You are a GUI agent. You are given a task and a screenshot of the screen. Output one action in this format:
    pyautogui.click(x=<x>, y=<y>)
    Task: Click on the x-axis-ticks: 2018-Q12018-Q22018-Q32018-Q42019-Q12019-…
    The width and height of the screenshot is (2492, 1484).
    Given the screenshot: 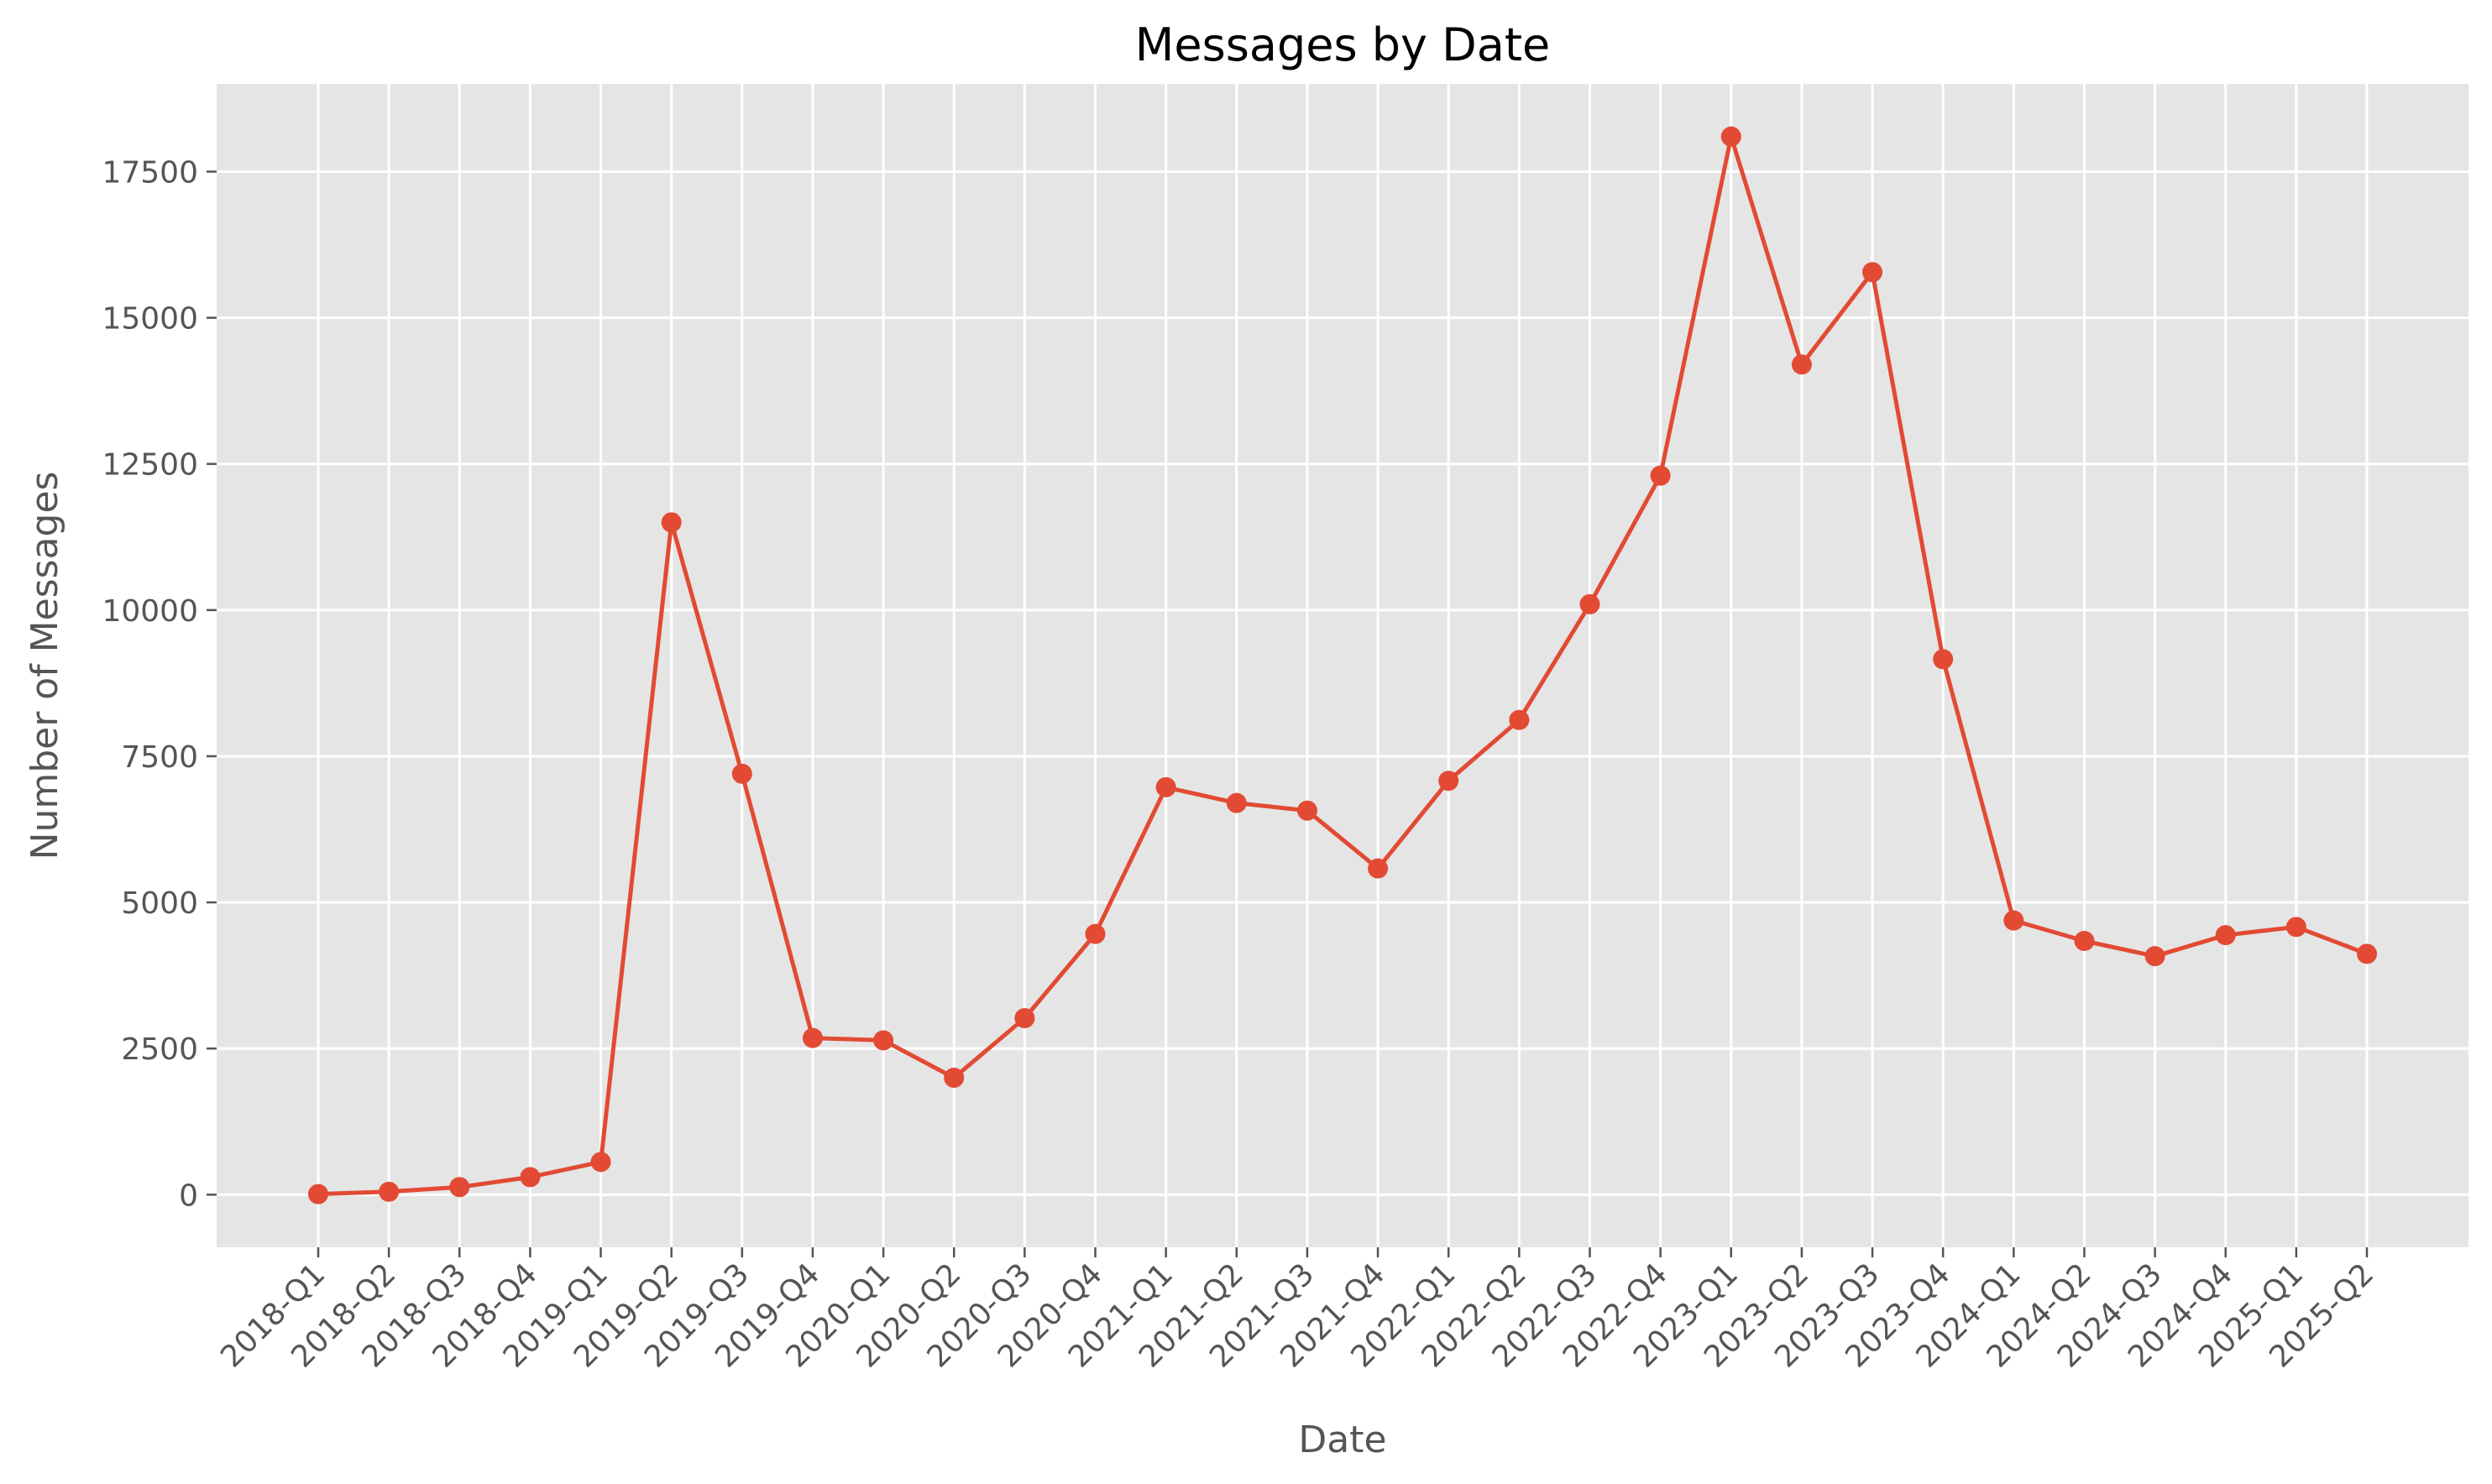 What is the action you would take?
    pyautogui.click(x=1297, y=1311)
    